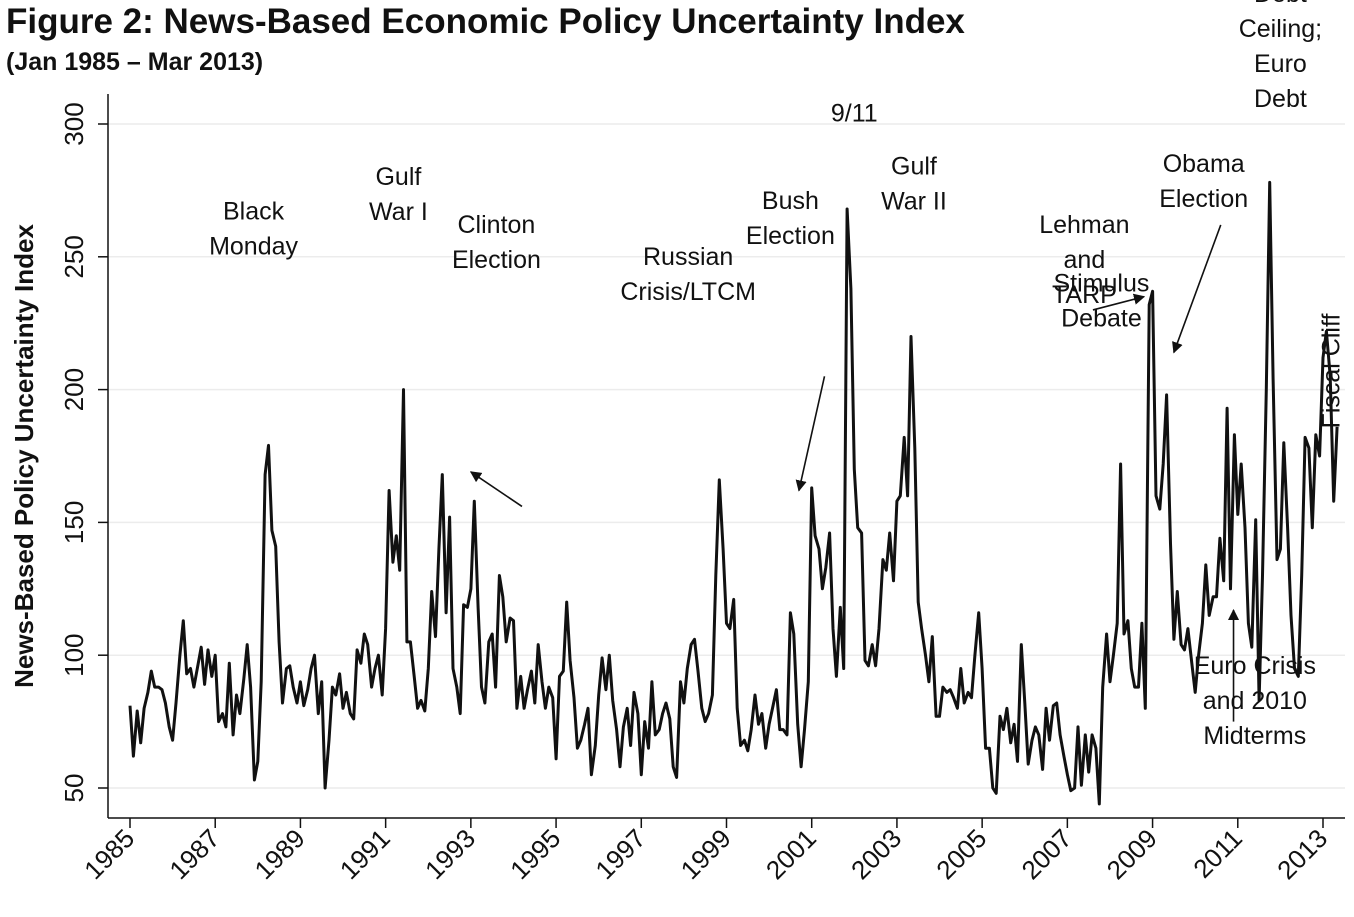  What do you see at coordinates (535, 854) in the screenshot?
I see `x-tick-label-1995: 1995` at bounding box center [535, 854].